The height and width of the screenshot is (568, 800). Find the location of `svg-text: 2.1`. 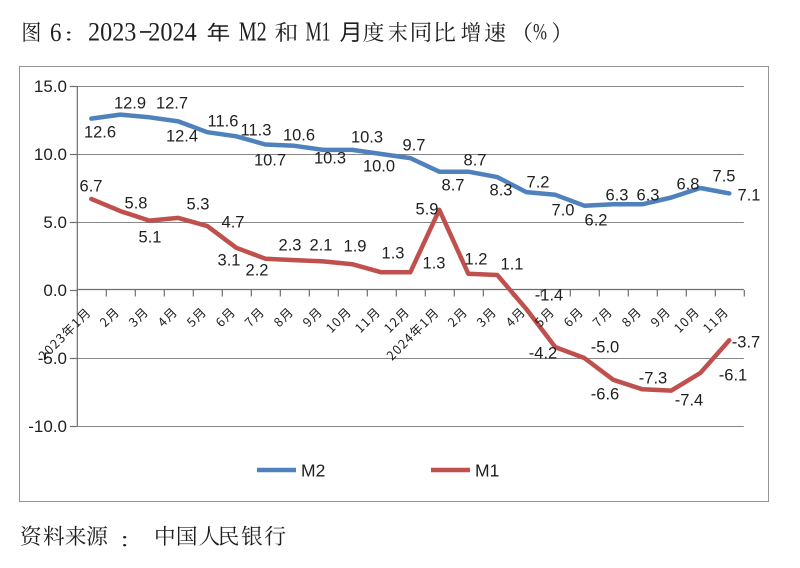

svg-text: 2.1 is located at coordinates (321, 246).